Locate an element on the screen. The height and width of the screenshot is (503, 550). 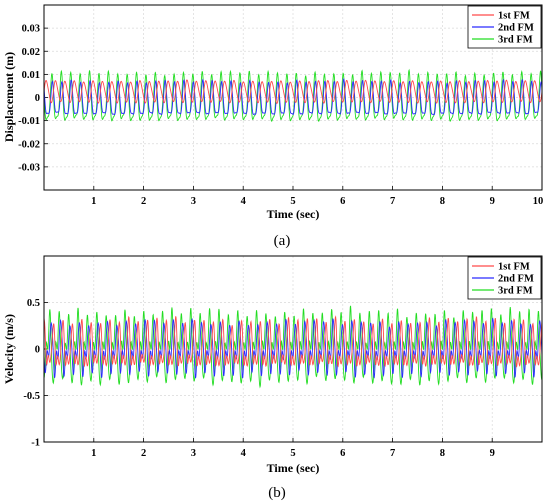
y-tick-label: 0.02 is located at coordinates (31, 52).